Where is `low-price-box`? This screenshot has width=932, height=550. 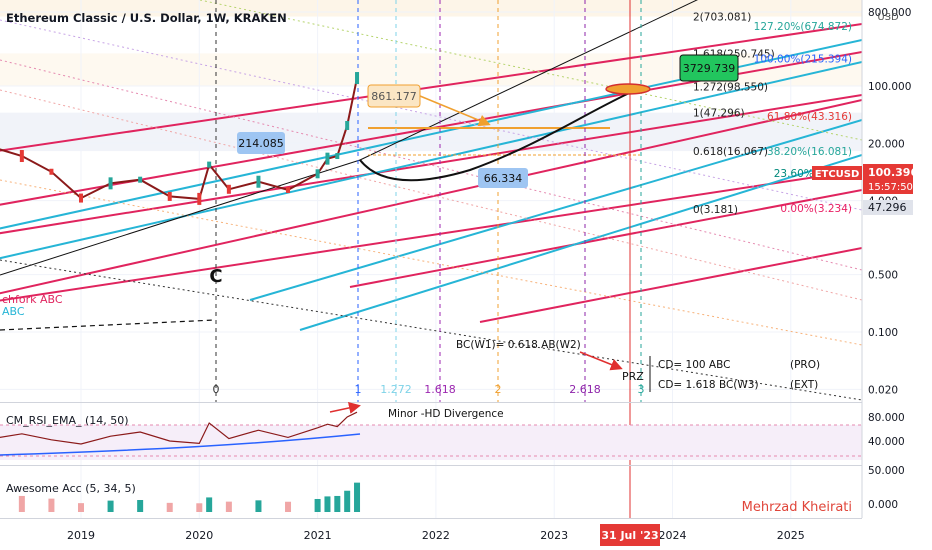
low-price-box is located at coordinates (503, 178).